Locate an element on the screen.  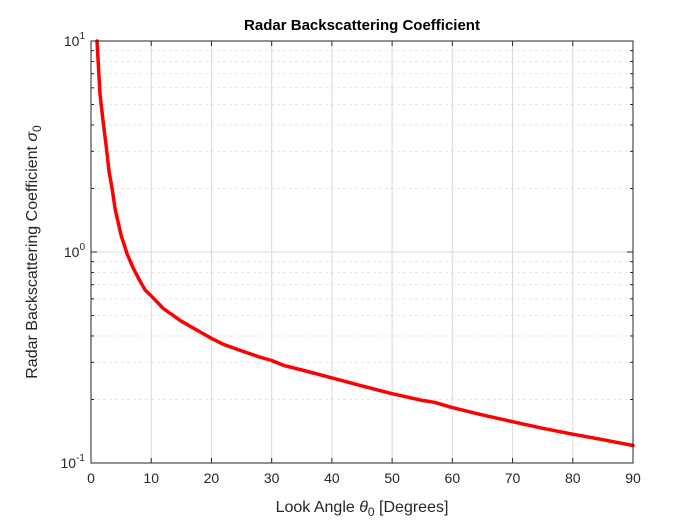
y-tick-label: 10⁻¹ is located at coordinates (73, 462).